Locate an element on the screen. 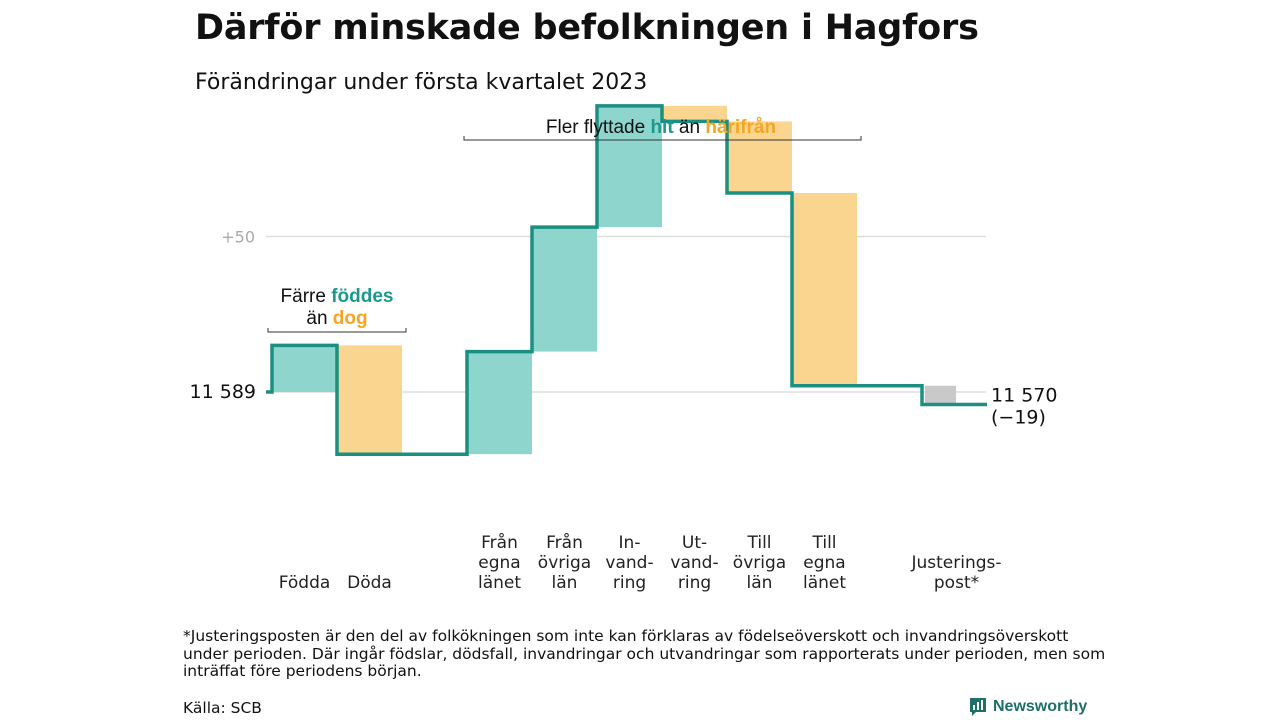 The image size is (1280, 720). brand-logo: Newsworthy is located at coordinates (1028, 707).